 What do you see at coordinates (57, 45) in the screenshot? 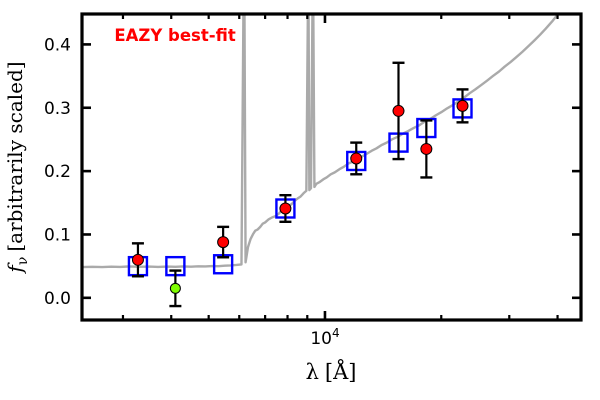
I see `y-ticklabel-4: 0.4` at bounding box center [57, 45].